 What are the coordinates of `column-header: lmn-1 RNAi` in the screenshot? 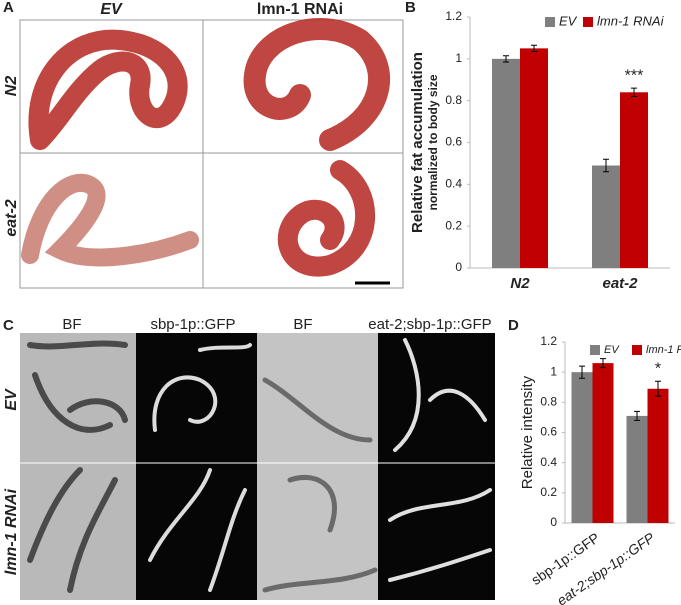 It's located at (300, 9).